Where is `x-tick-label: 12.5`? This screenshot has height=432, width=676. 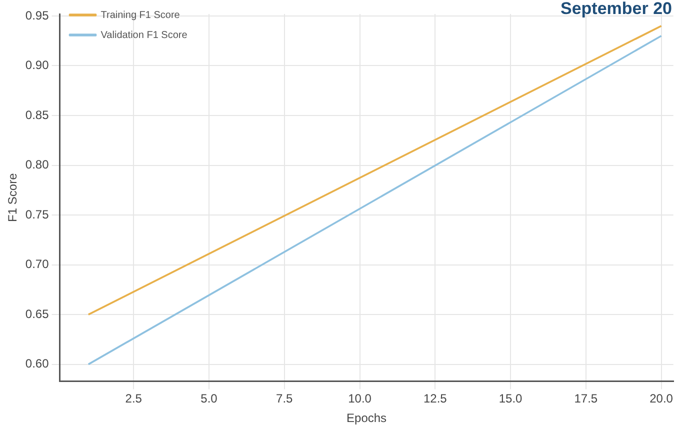 x-tick-label: 12.5 is located at coordinates (435, 399).